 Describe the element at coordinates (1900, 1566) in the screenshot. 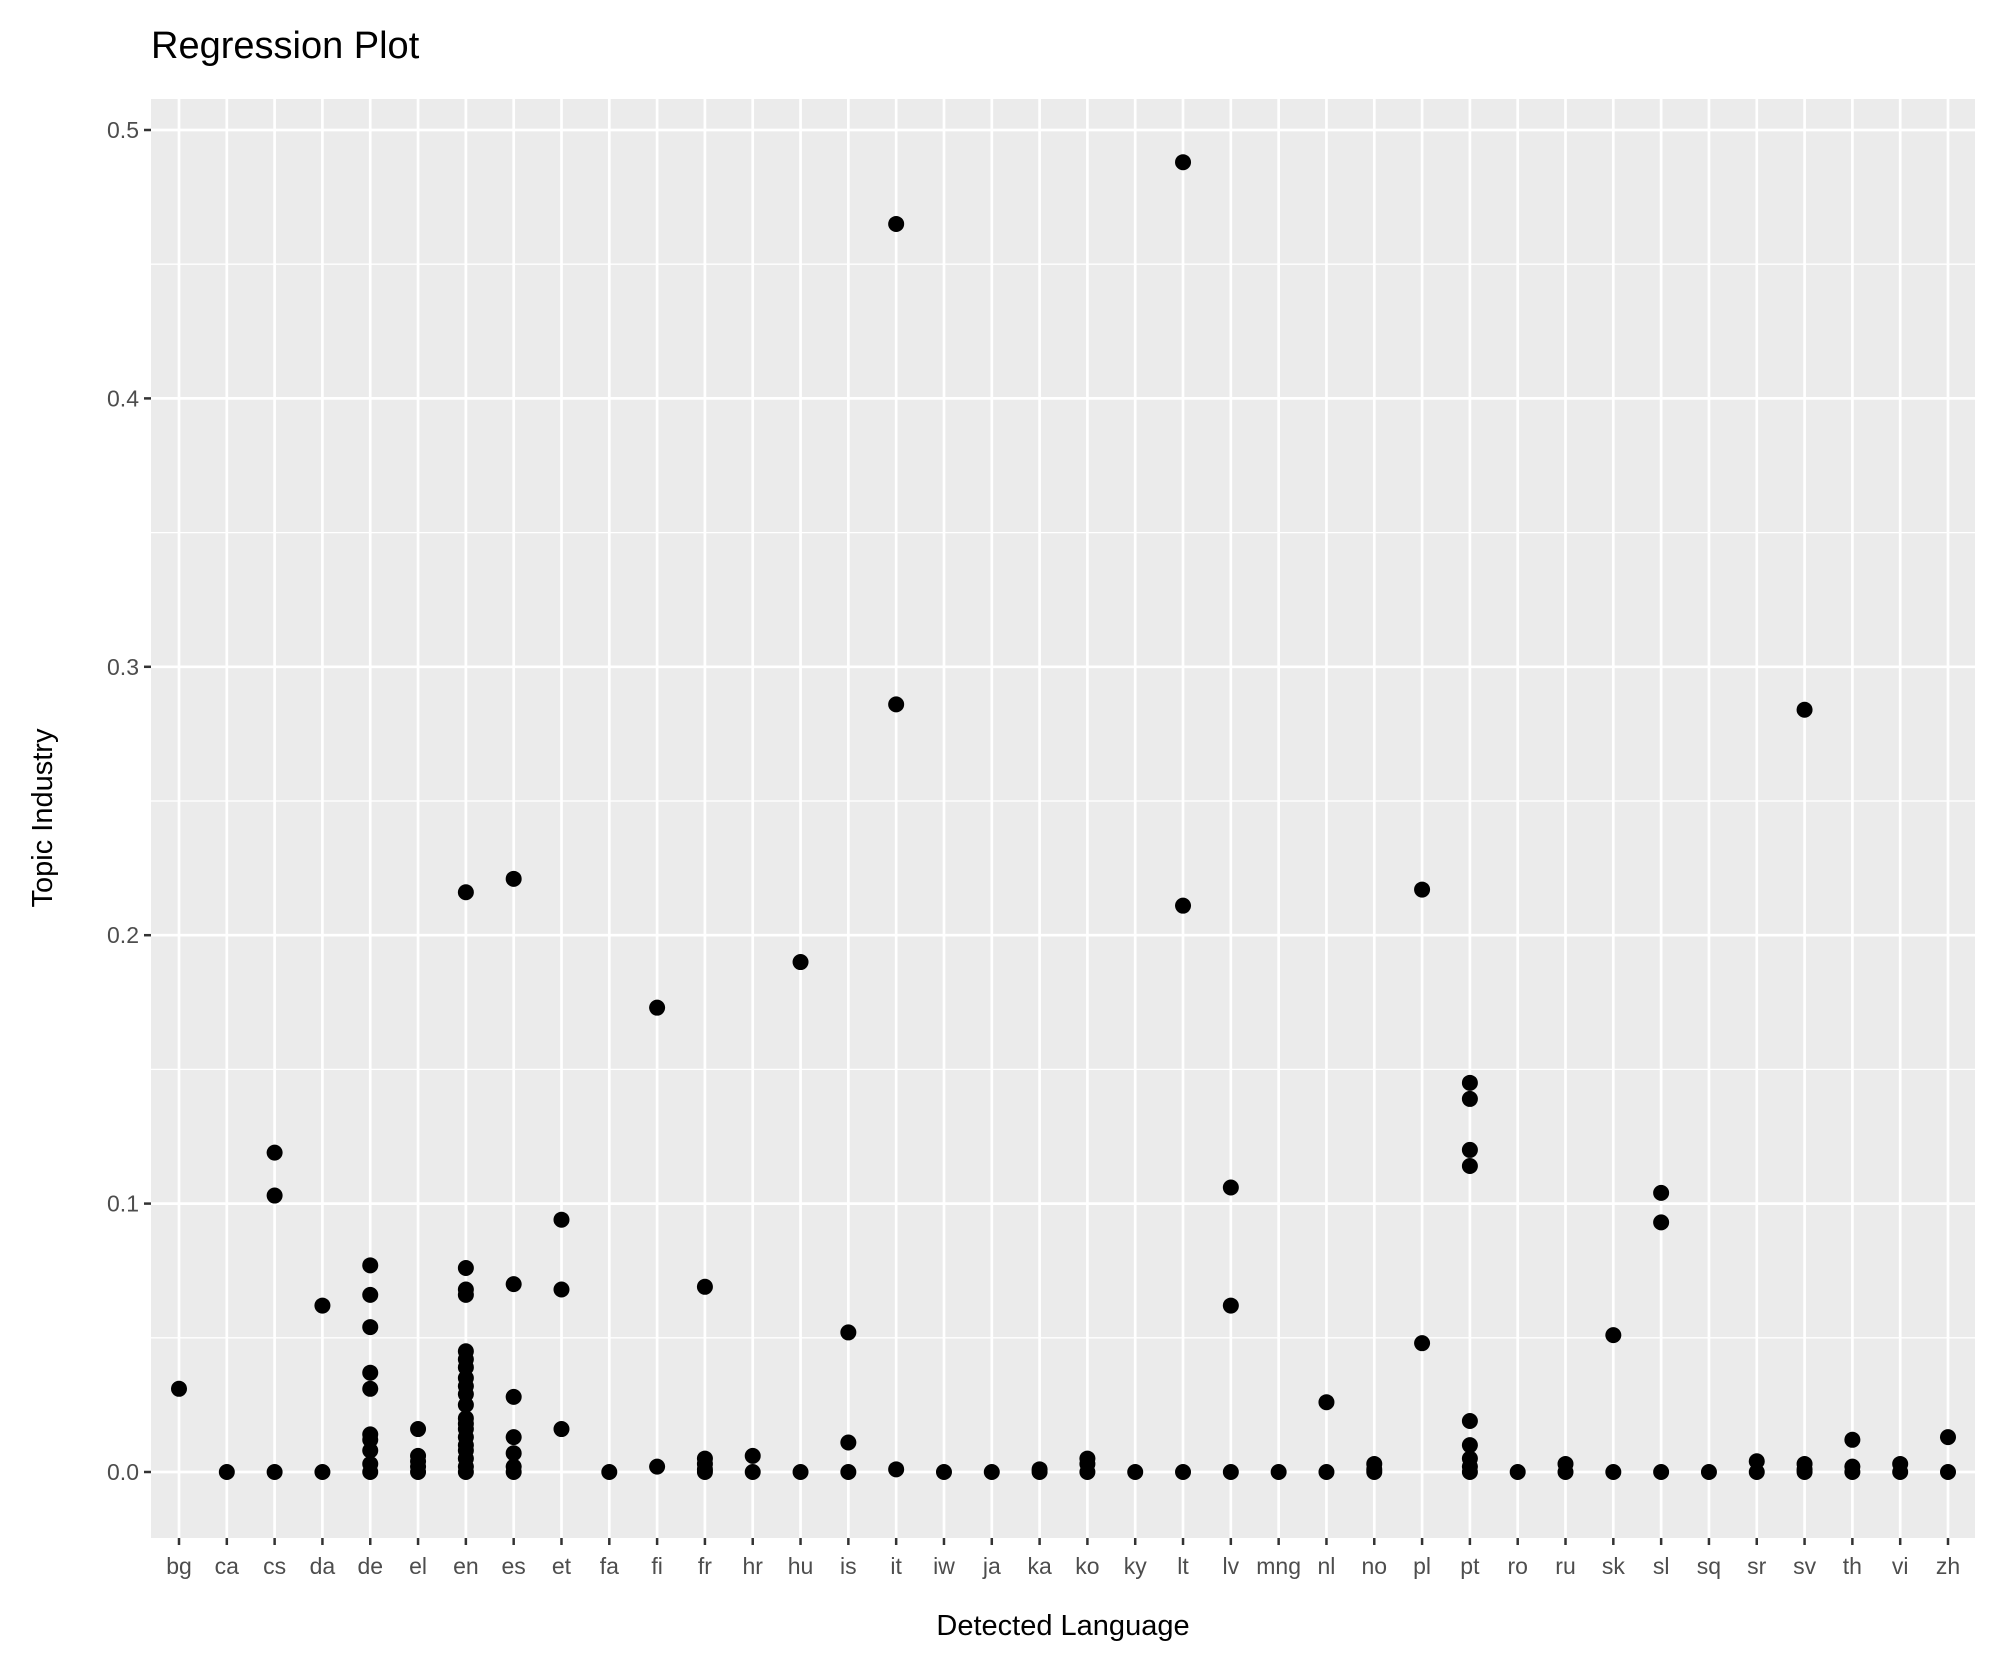

I see `x-tick-label: vi` at that location.